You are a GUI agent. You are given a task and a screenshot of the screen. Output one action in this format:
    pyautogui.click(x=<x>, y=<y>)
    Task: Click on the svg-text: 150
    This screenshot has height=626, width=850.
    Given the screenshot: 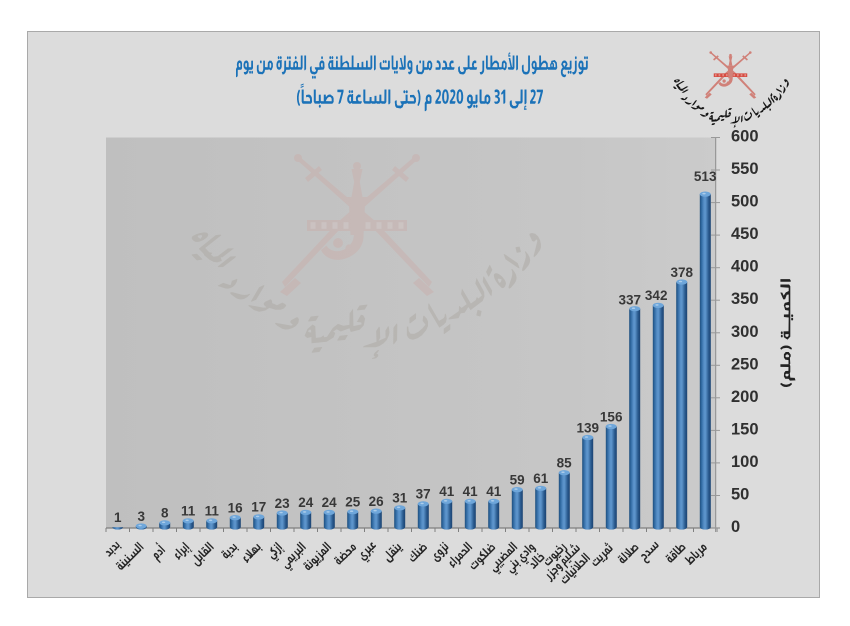 What is the action you would take?
    pyautogui.click(x=745, y=429)
    